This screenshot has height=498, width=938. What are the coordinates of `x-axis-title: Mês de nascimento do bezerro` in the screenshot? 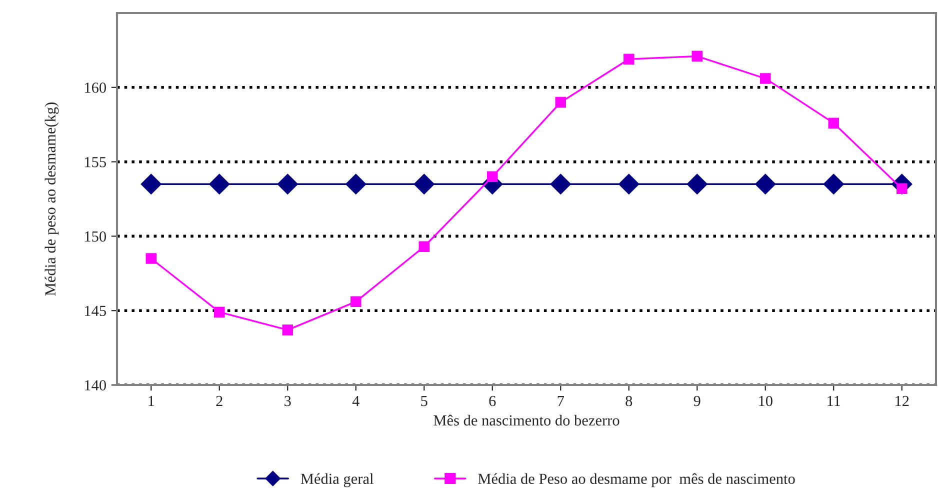 It's located at (527, 420).